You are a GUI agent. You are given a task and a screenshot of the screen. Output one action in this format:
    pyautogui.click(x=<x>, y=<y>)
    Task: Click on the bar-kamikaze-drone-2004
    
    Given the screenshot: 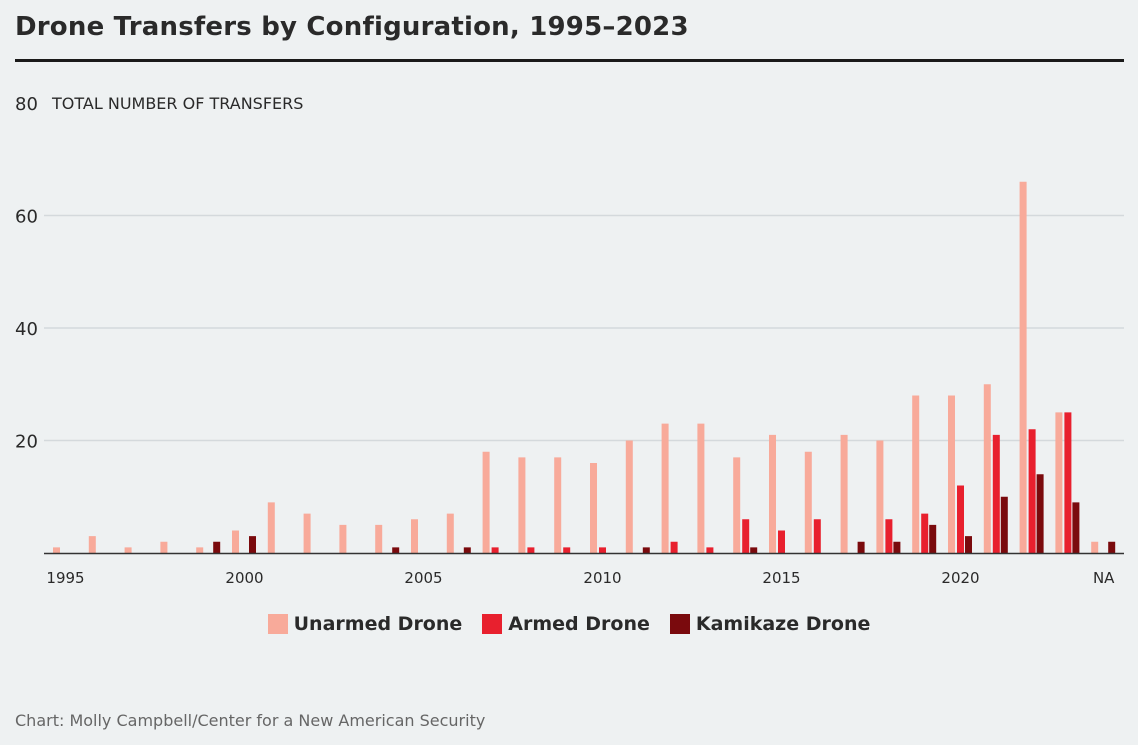 What is the action you would take?
    pyautogui.click(x=396, y=550)
    